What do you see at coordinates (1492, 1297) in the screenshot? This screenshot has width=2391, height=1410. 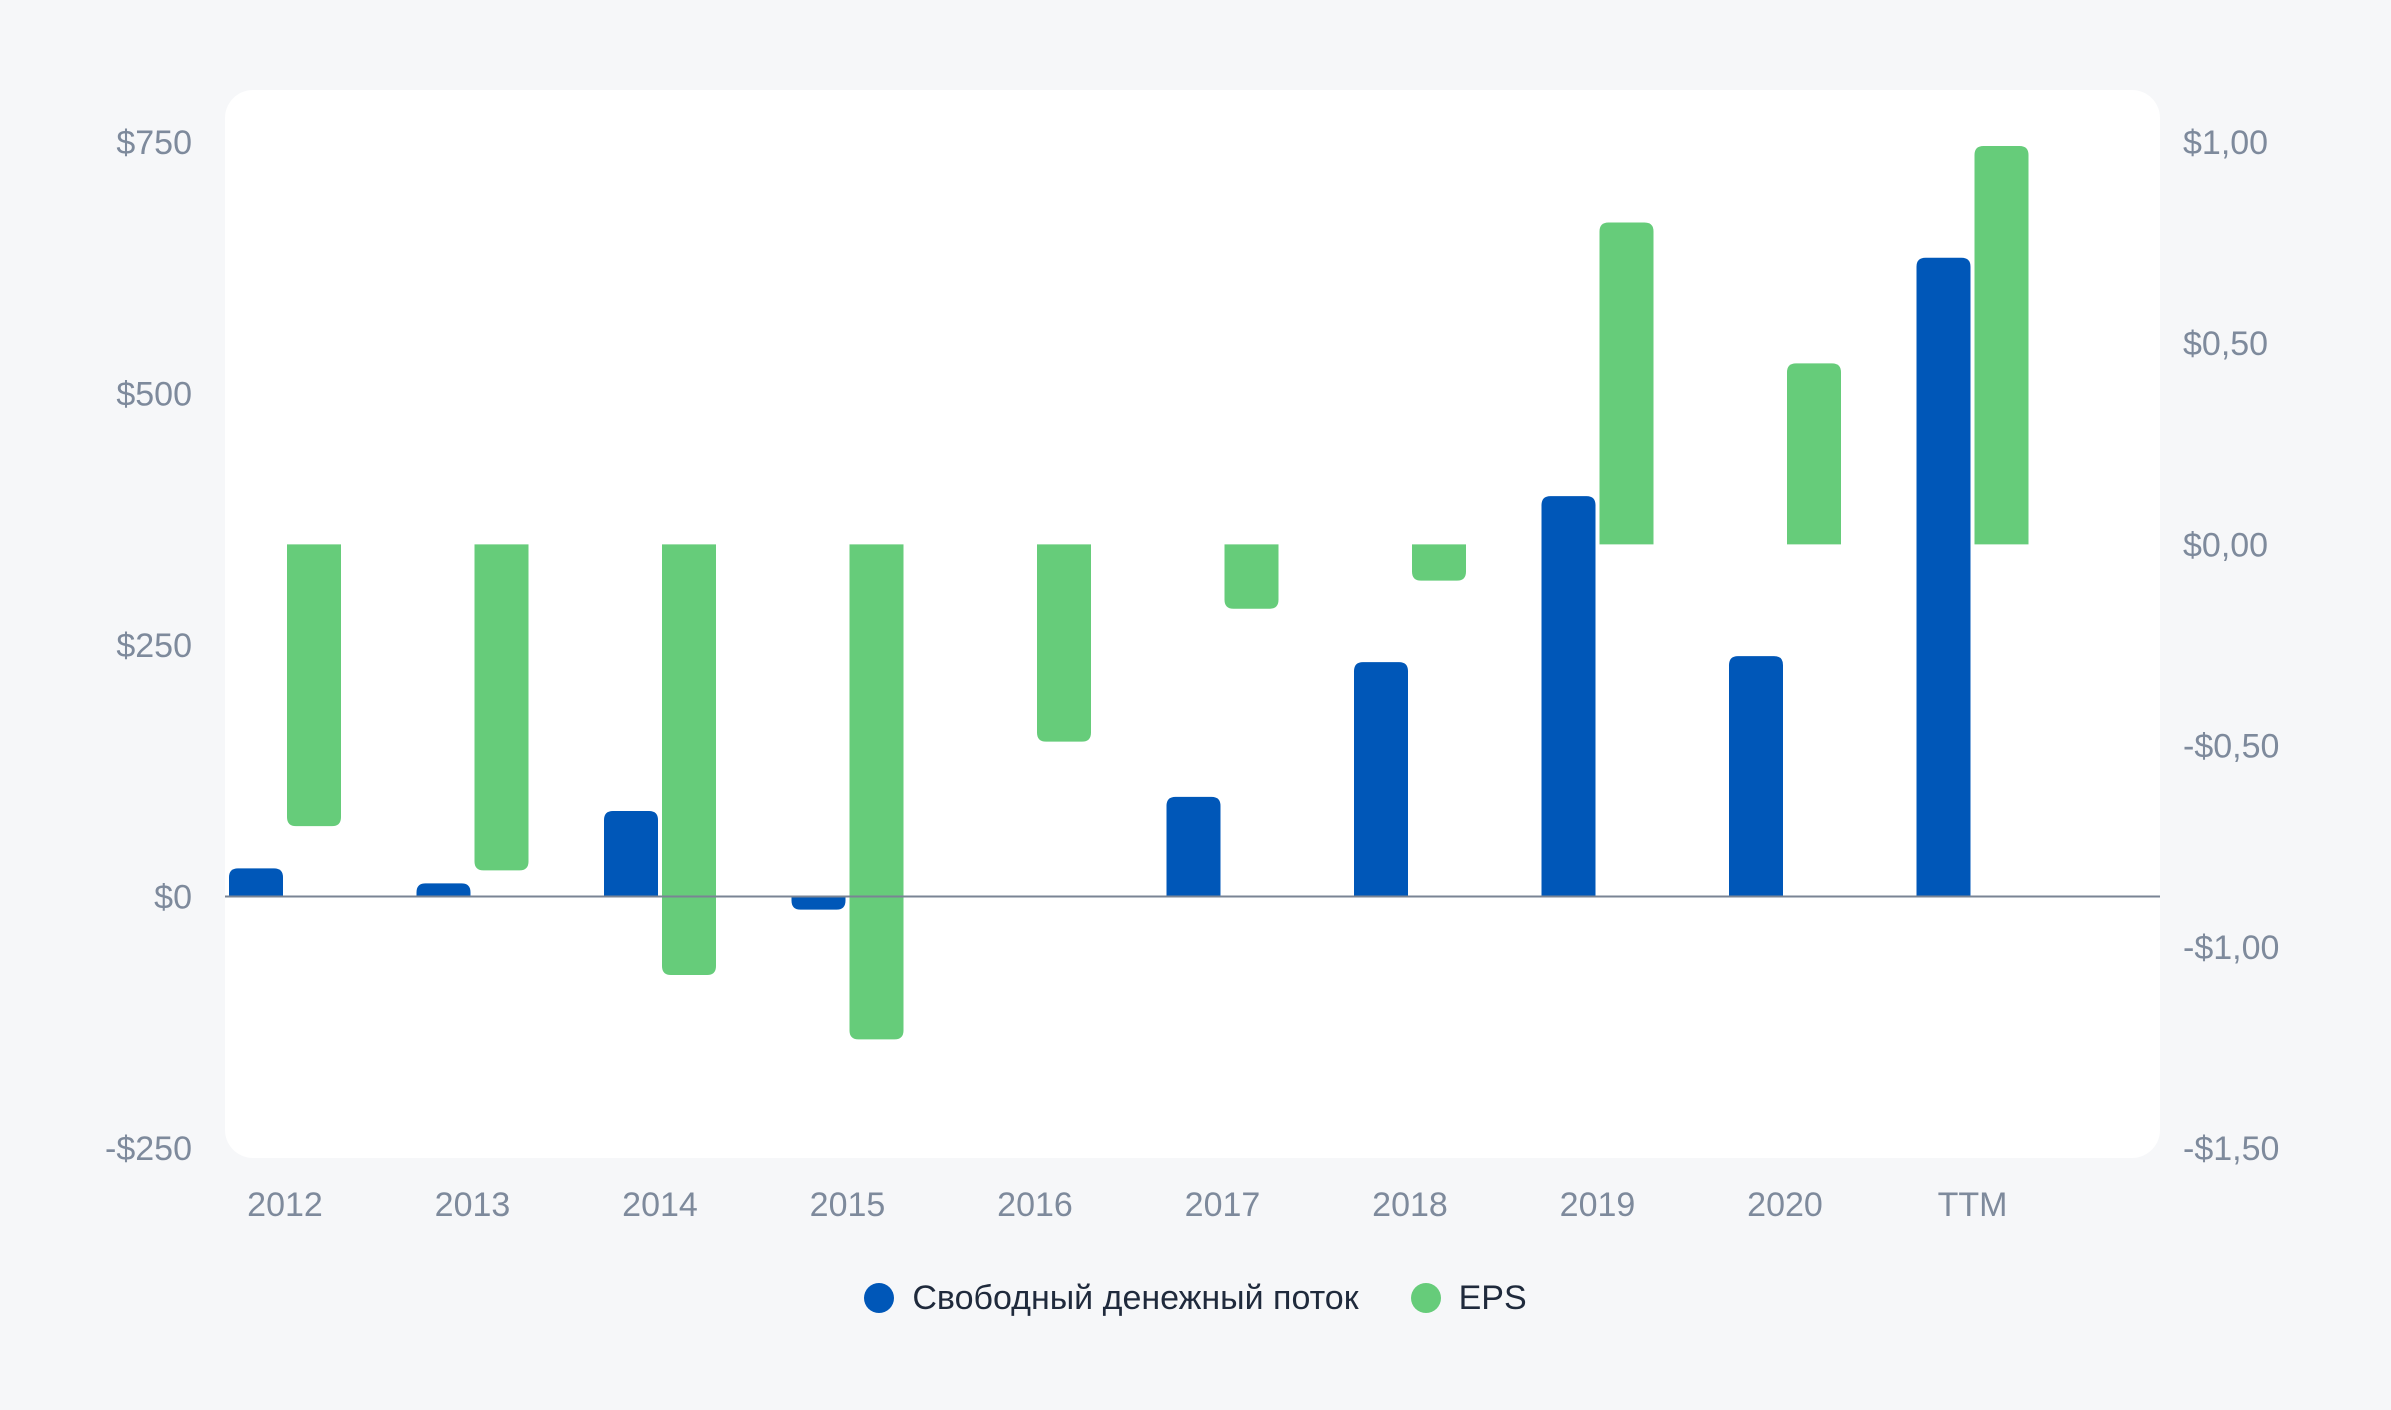 I see `legend-label-eps: EPS` at bounding box center [1492, 1297].